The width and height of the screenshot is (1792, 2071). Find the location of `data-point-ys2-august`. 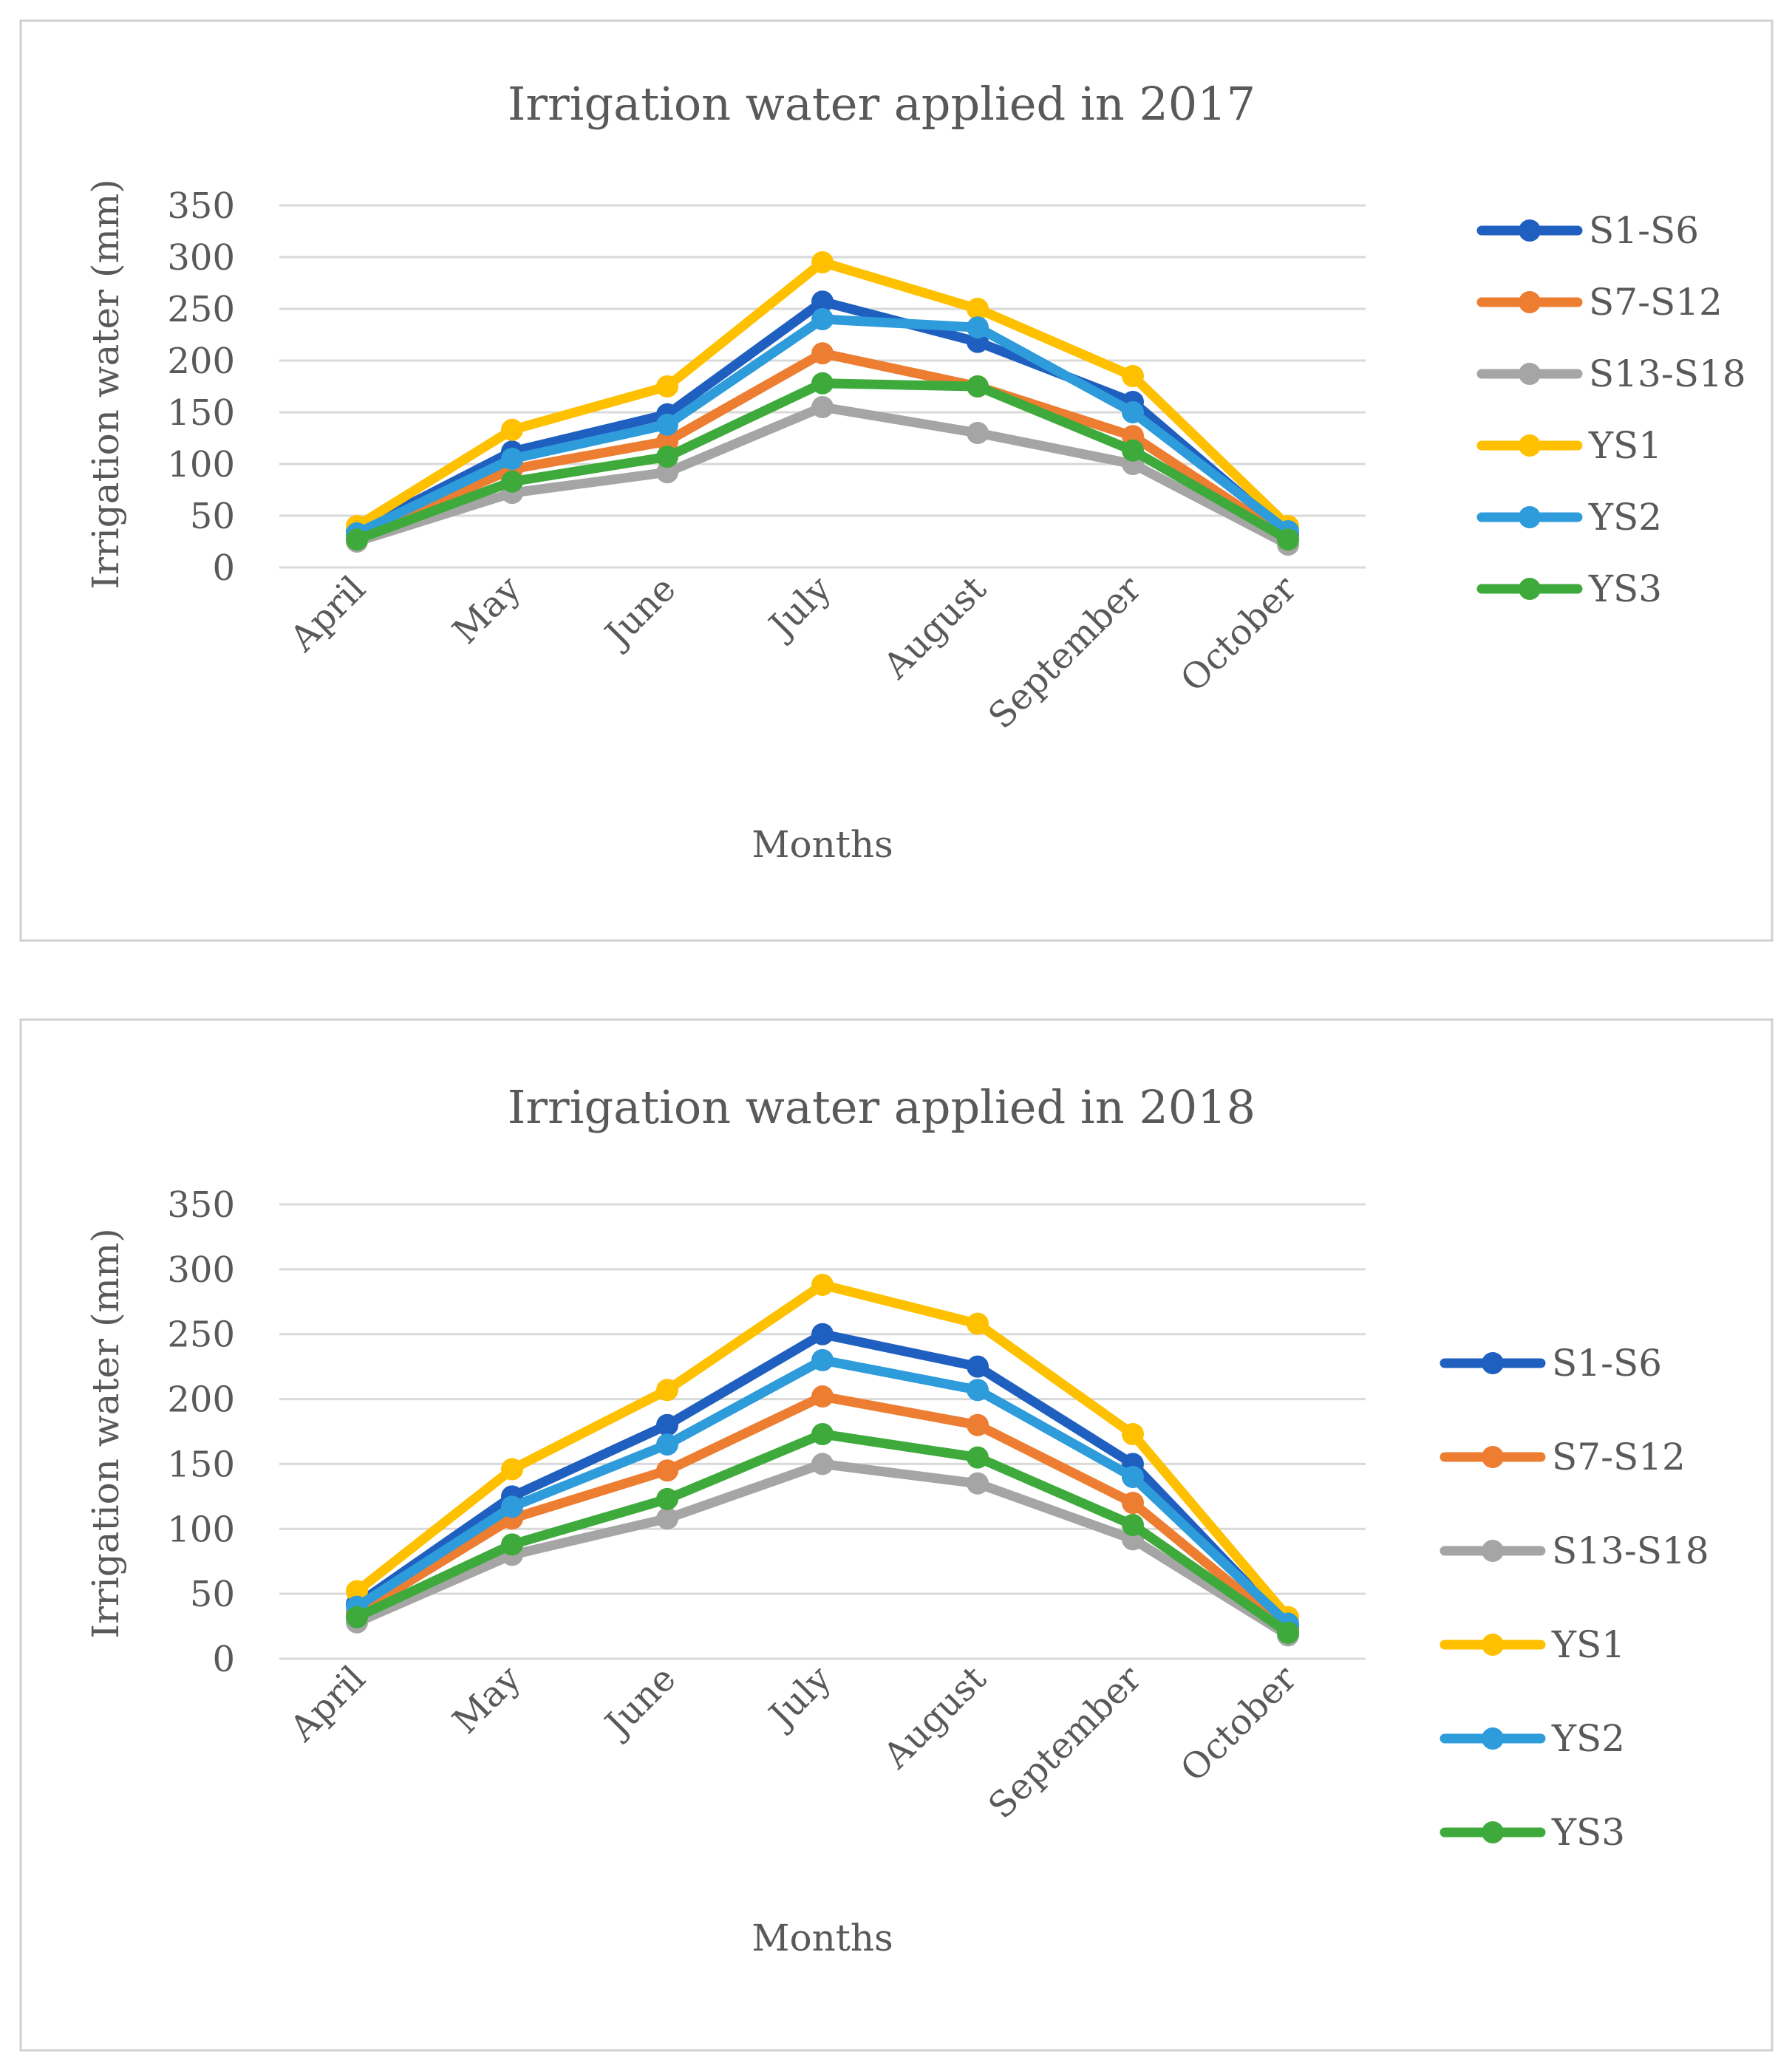

data-point-ys2-august is located at coordinates (978, 1390).